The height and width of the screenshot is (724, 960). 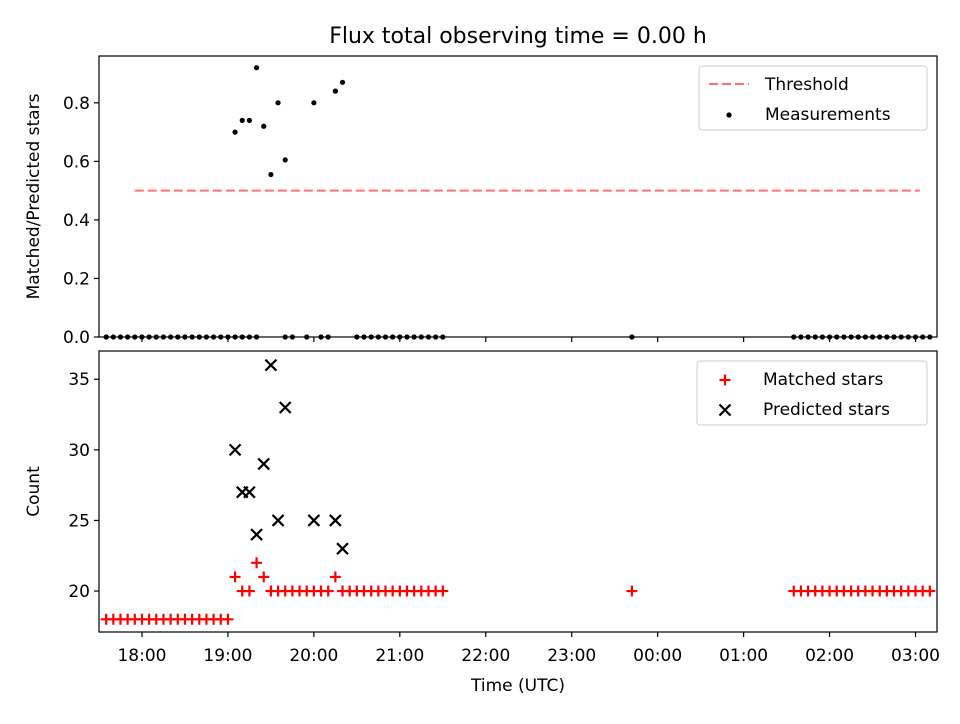 I want to click on x-tick-label: 20:00, so click(x=313, y=656).